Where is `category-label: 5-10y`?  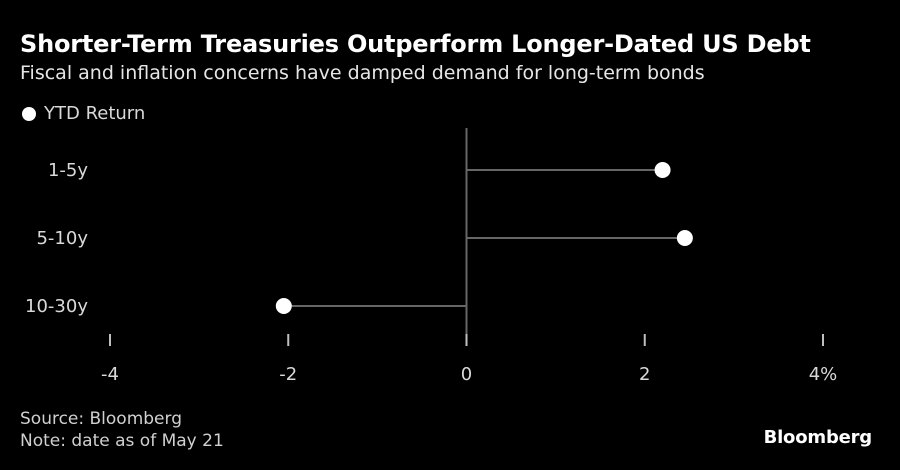
category-label: 5-10y is located at coordinates (62, 238).